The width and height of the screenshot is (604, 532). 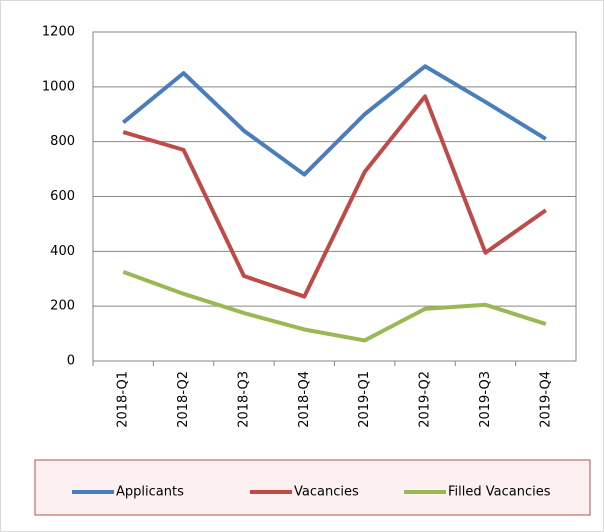 I want to click on y-tick-label: 200, so click(x=62, y=306).